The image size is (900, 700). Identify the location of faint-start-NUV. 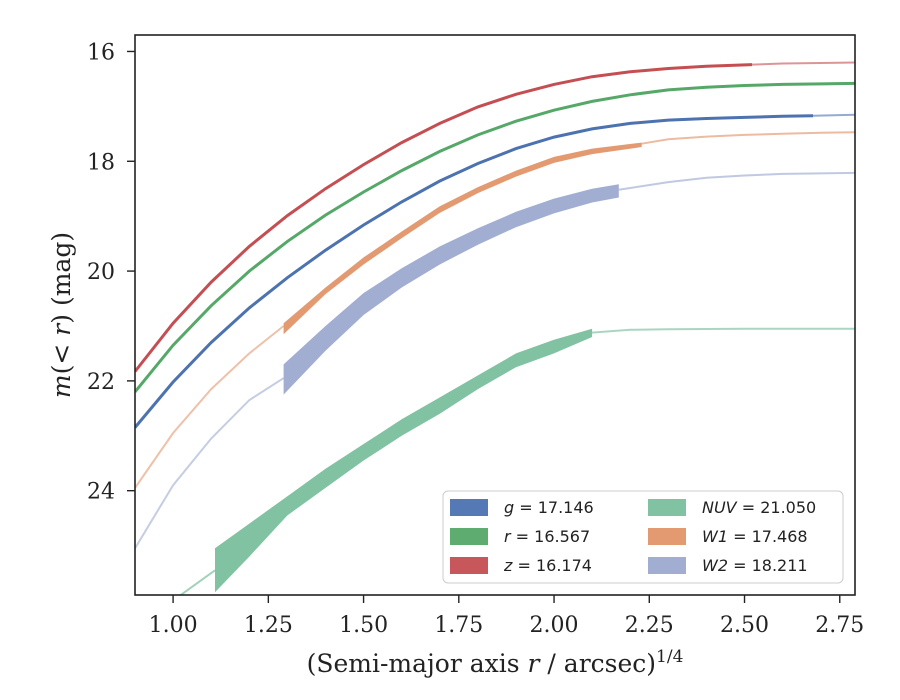
(197, 582).